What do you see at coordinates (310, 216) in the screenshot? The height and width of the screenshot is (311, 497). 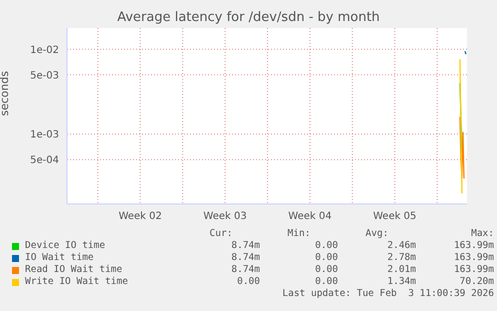 I see `x-tick-label: Week 04` at bounding box center [310, 216].